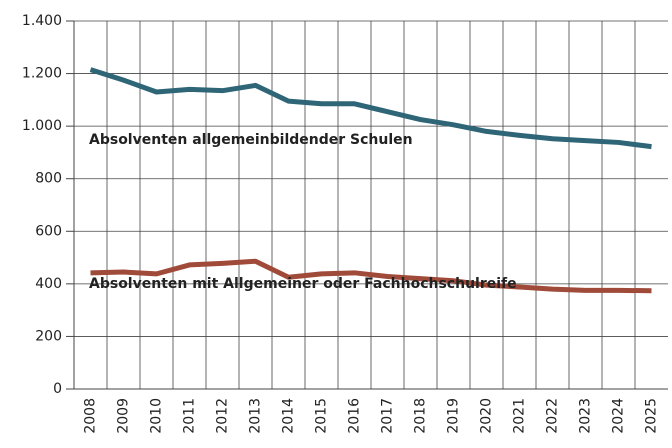 This screenshot has height=448, width=672. Describe the element at coordinates (57, 389) in the screenshot. I see `y-tick-label: 0` at that location.